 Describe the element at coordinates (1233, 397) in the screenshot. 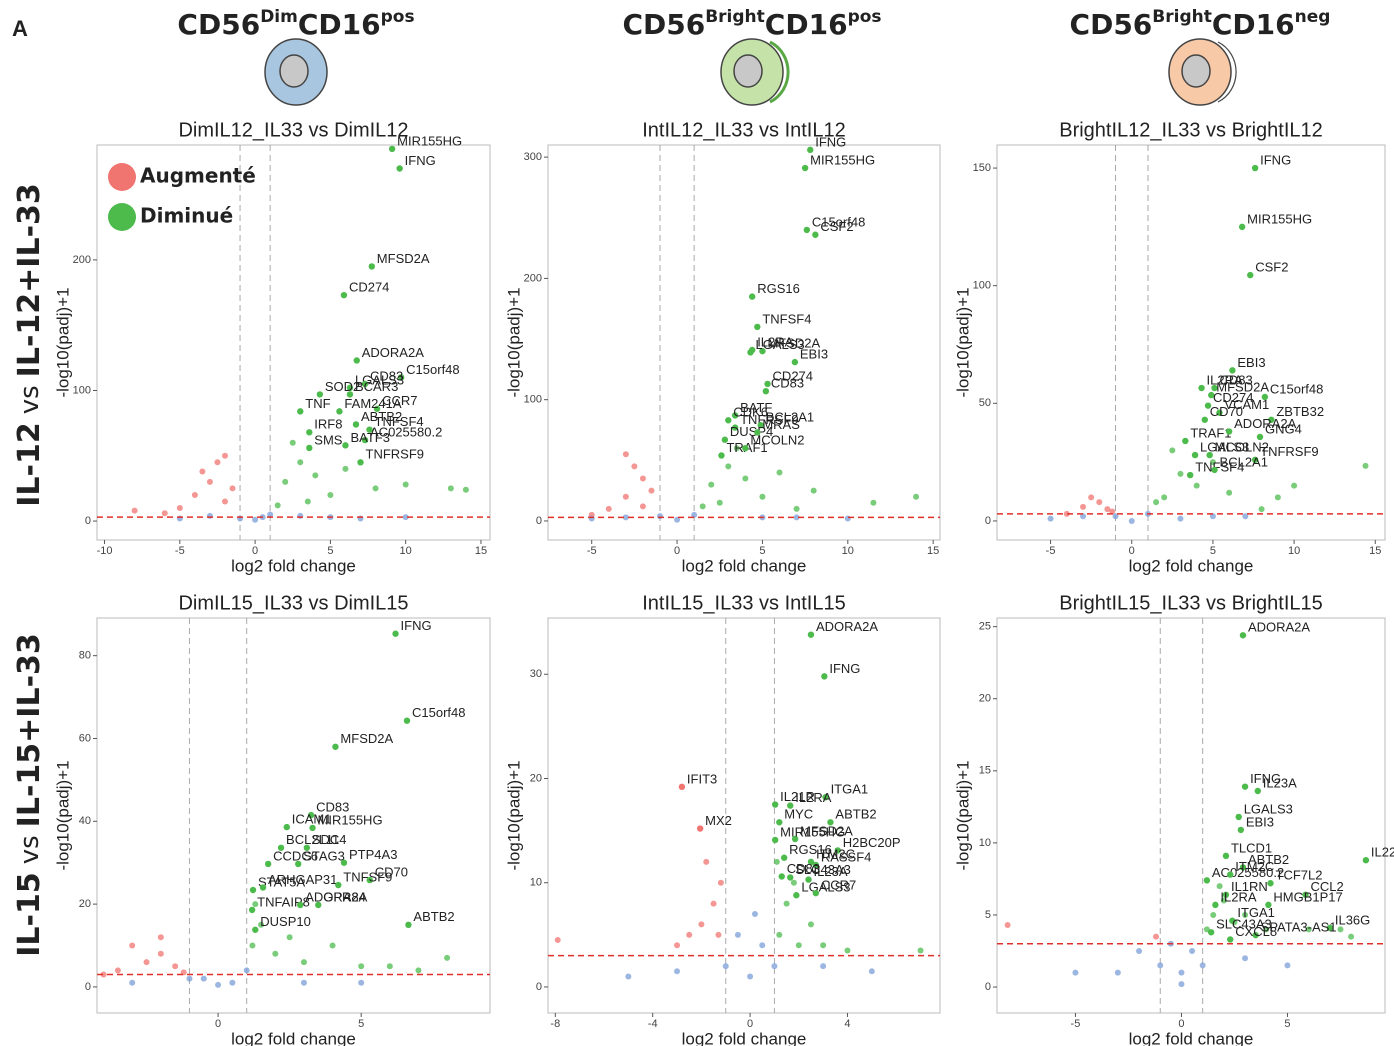

I see `gene-label: CD274` at that location.